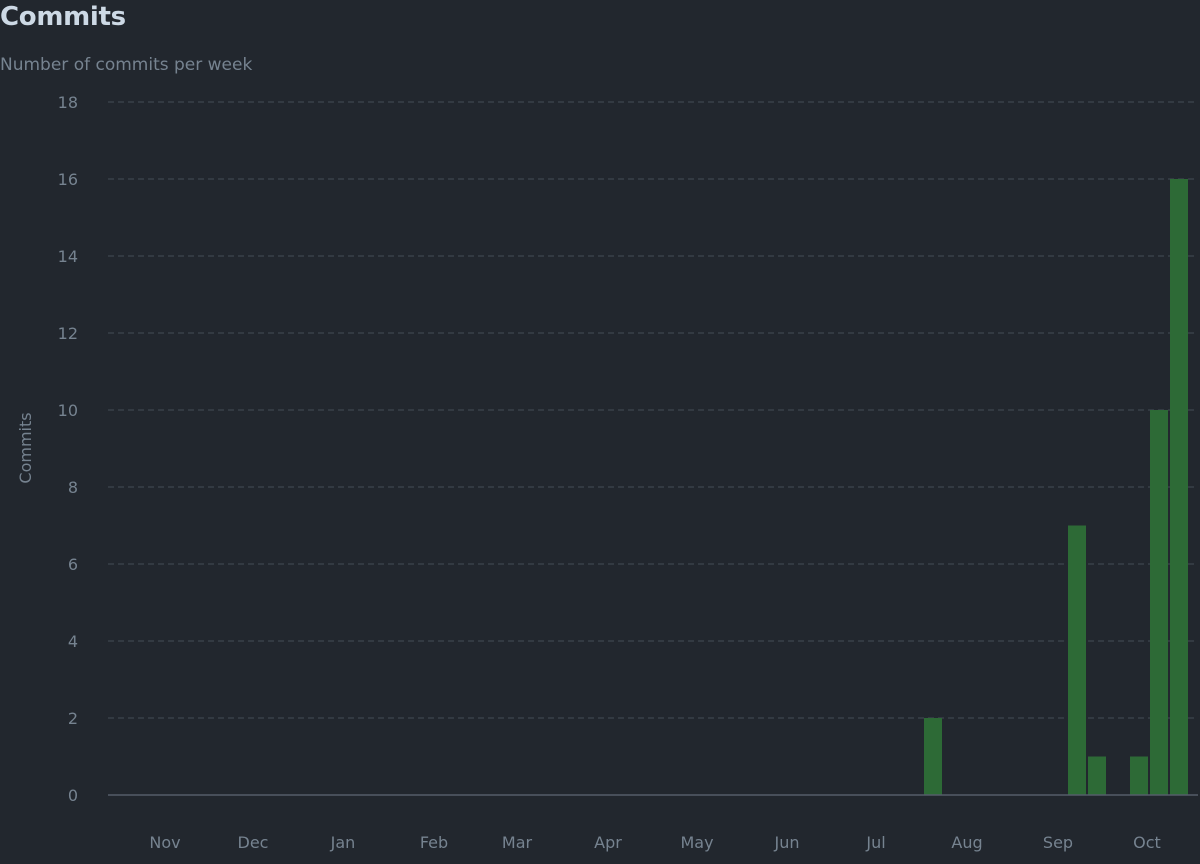  Describe the element at coordinates (63, 17) in the screenshot. I see `chart-title: Commits` at that location.